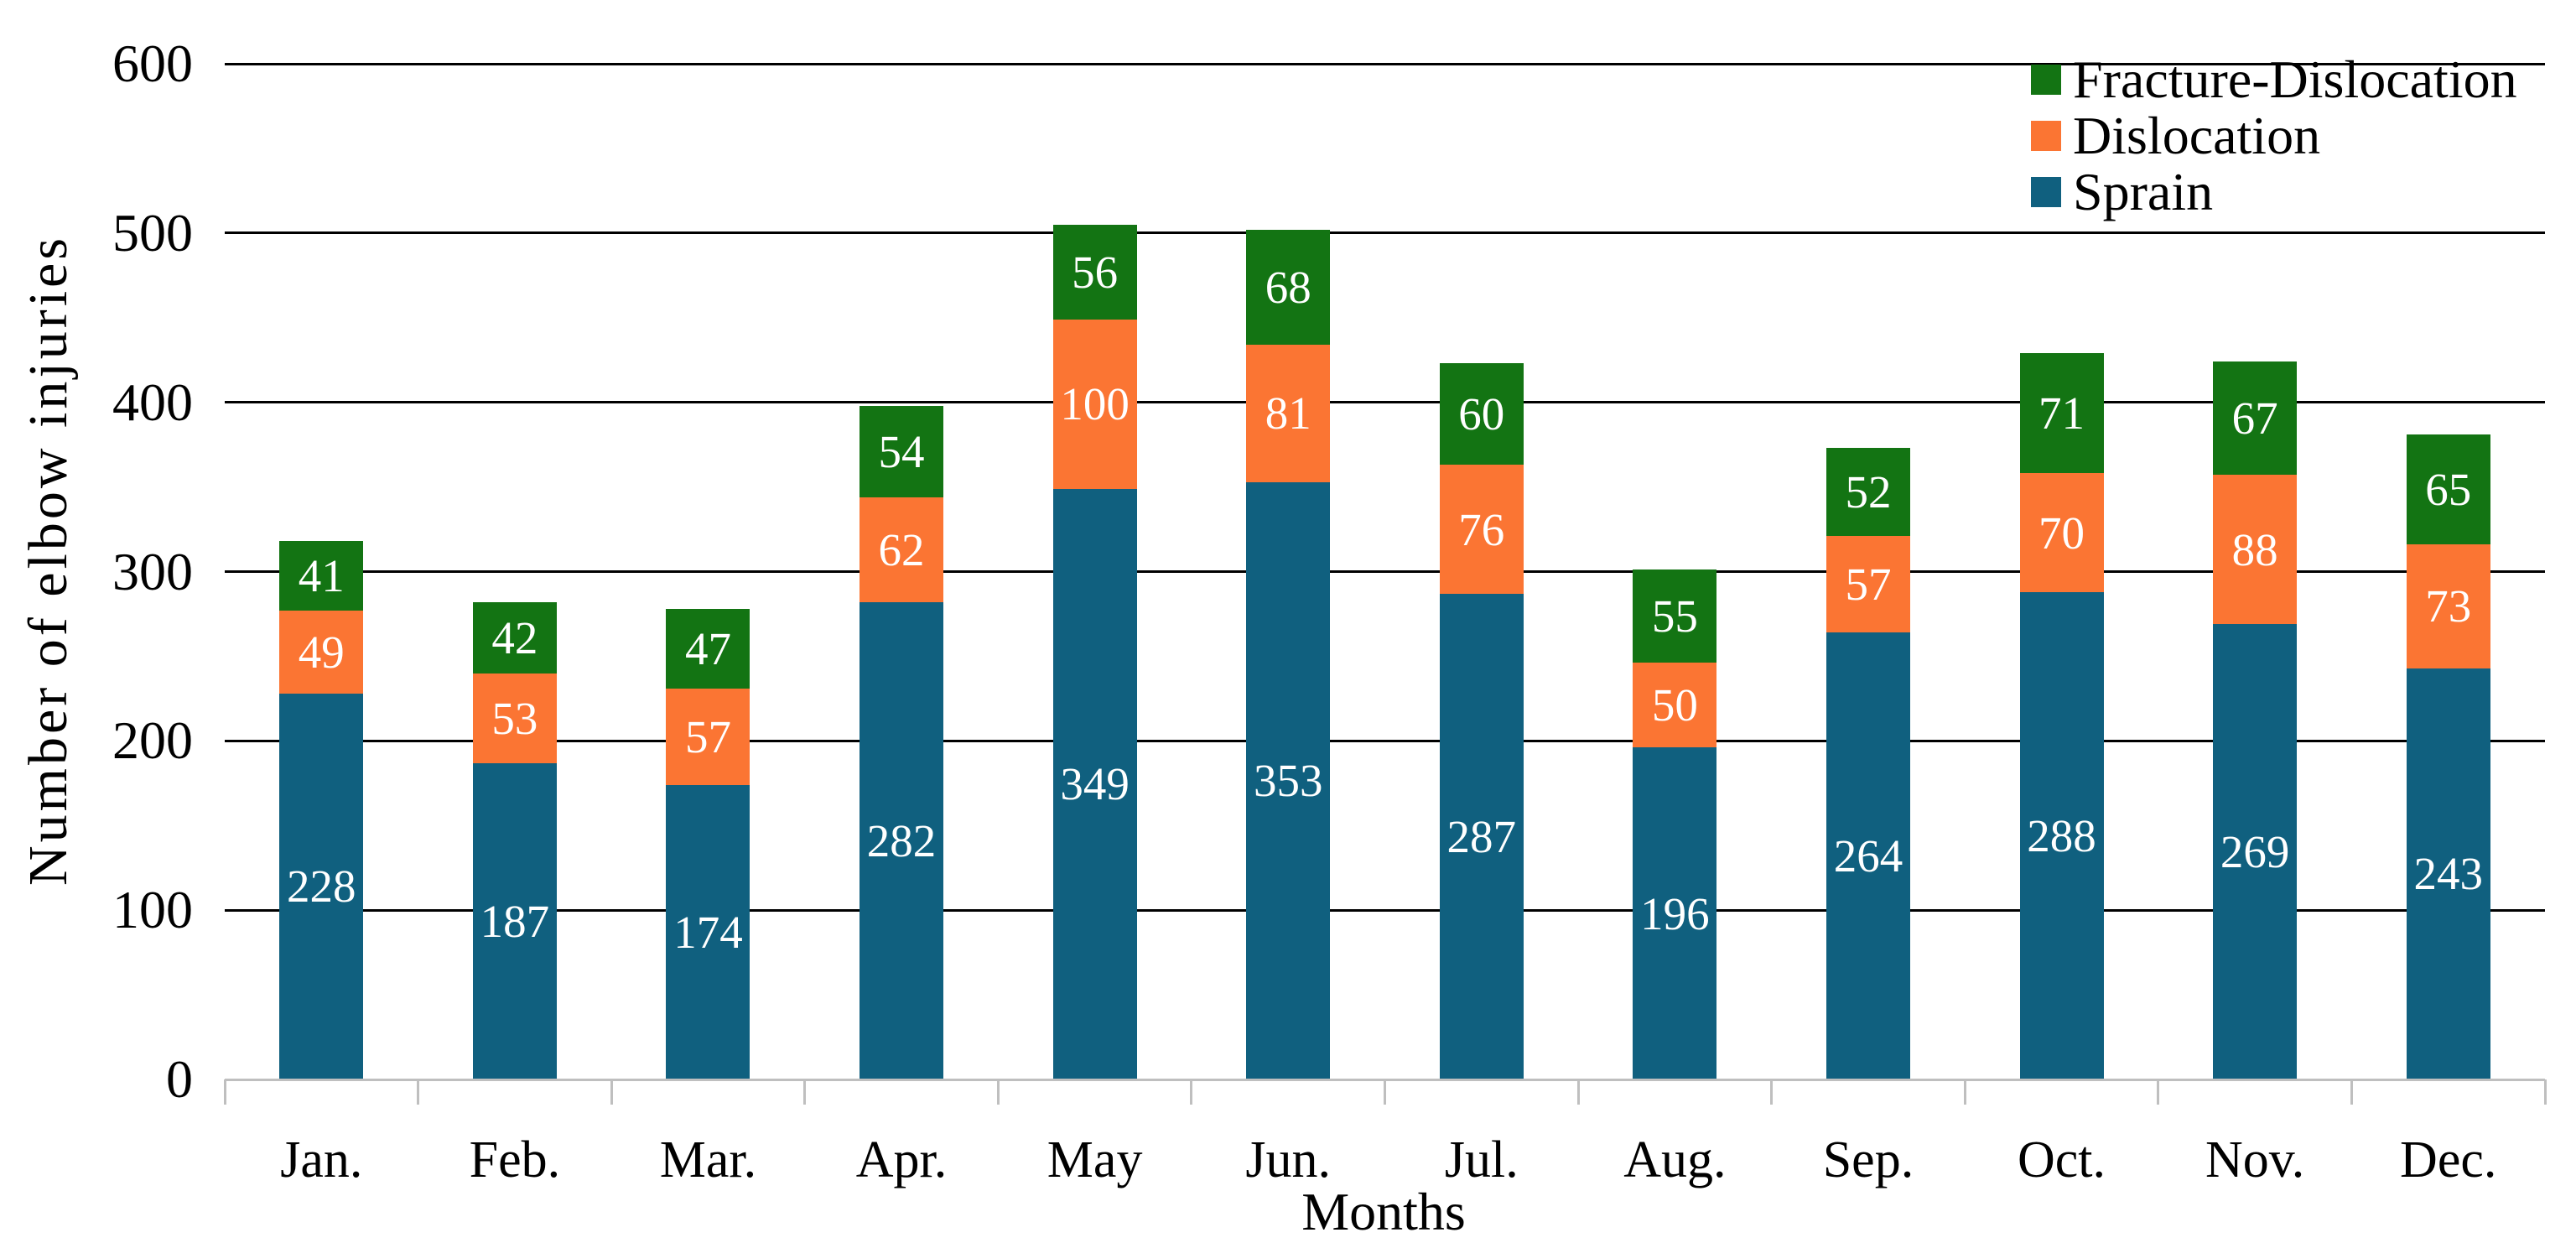 The image size is (2576, 1243). I want to click on bar-segment-sprain-Feb: 187, so click(514, 920).